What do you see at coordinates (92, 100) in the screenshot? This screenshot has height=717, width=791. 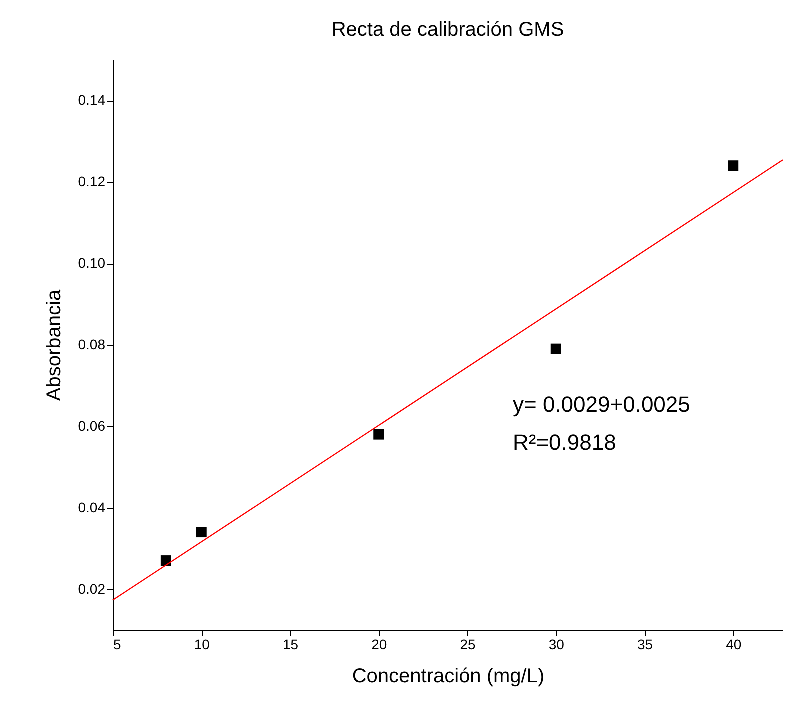 I see `y-tick-label: 0.14` at bounding box center [92, 100].